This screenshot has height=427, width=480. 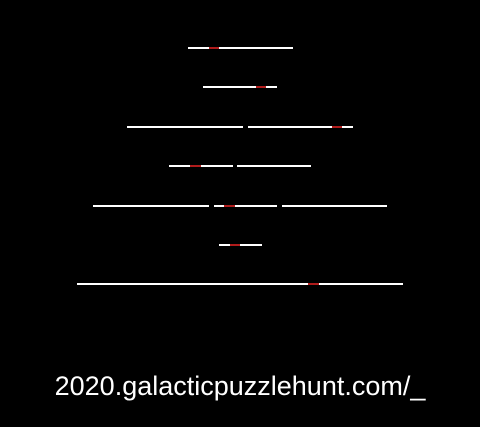 I want to click on puzzle-url: 2020.galacticpuzzlehunt.com/_, so click(x=240, y=386).